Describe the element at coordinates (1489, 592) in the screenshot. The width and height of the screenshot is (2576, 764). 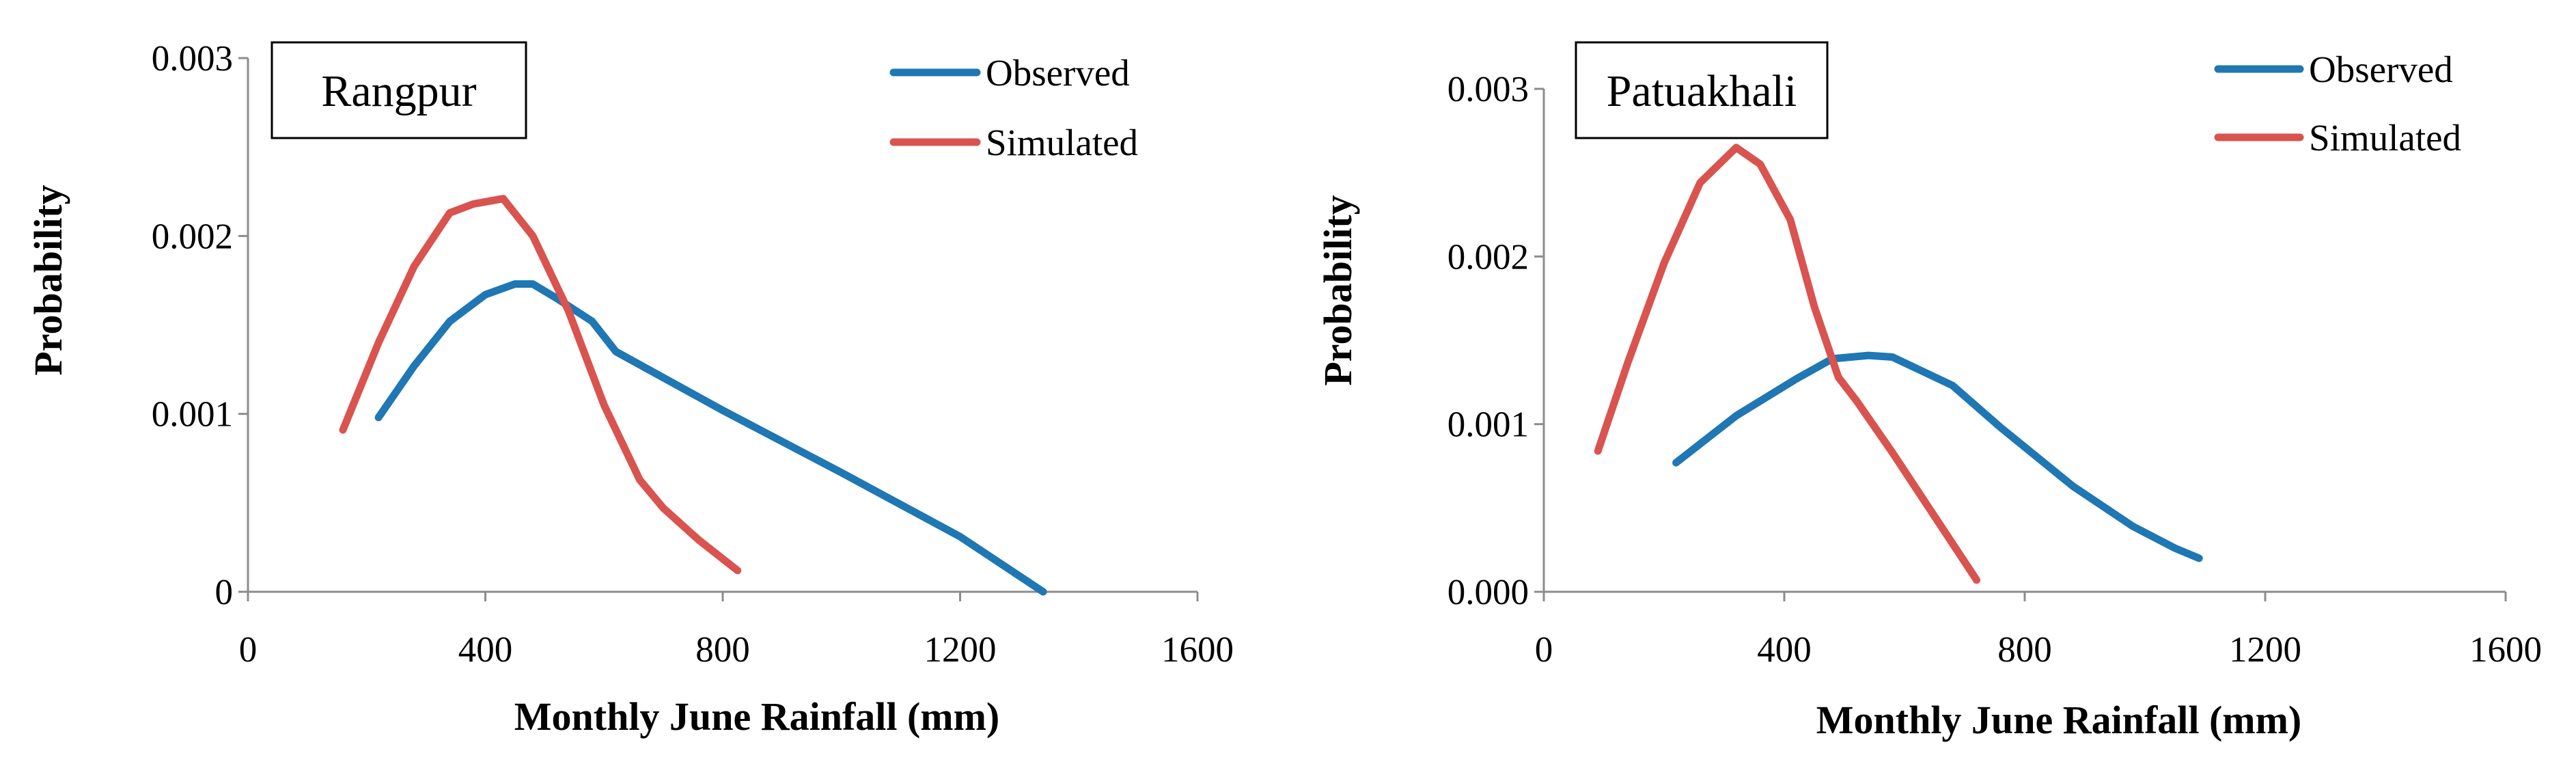
I see `y-tick-label: 0.000` at that location.